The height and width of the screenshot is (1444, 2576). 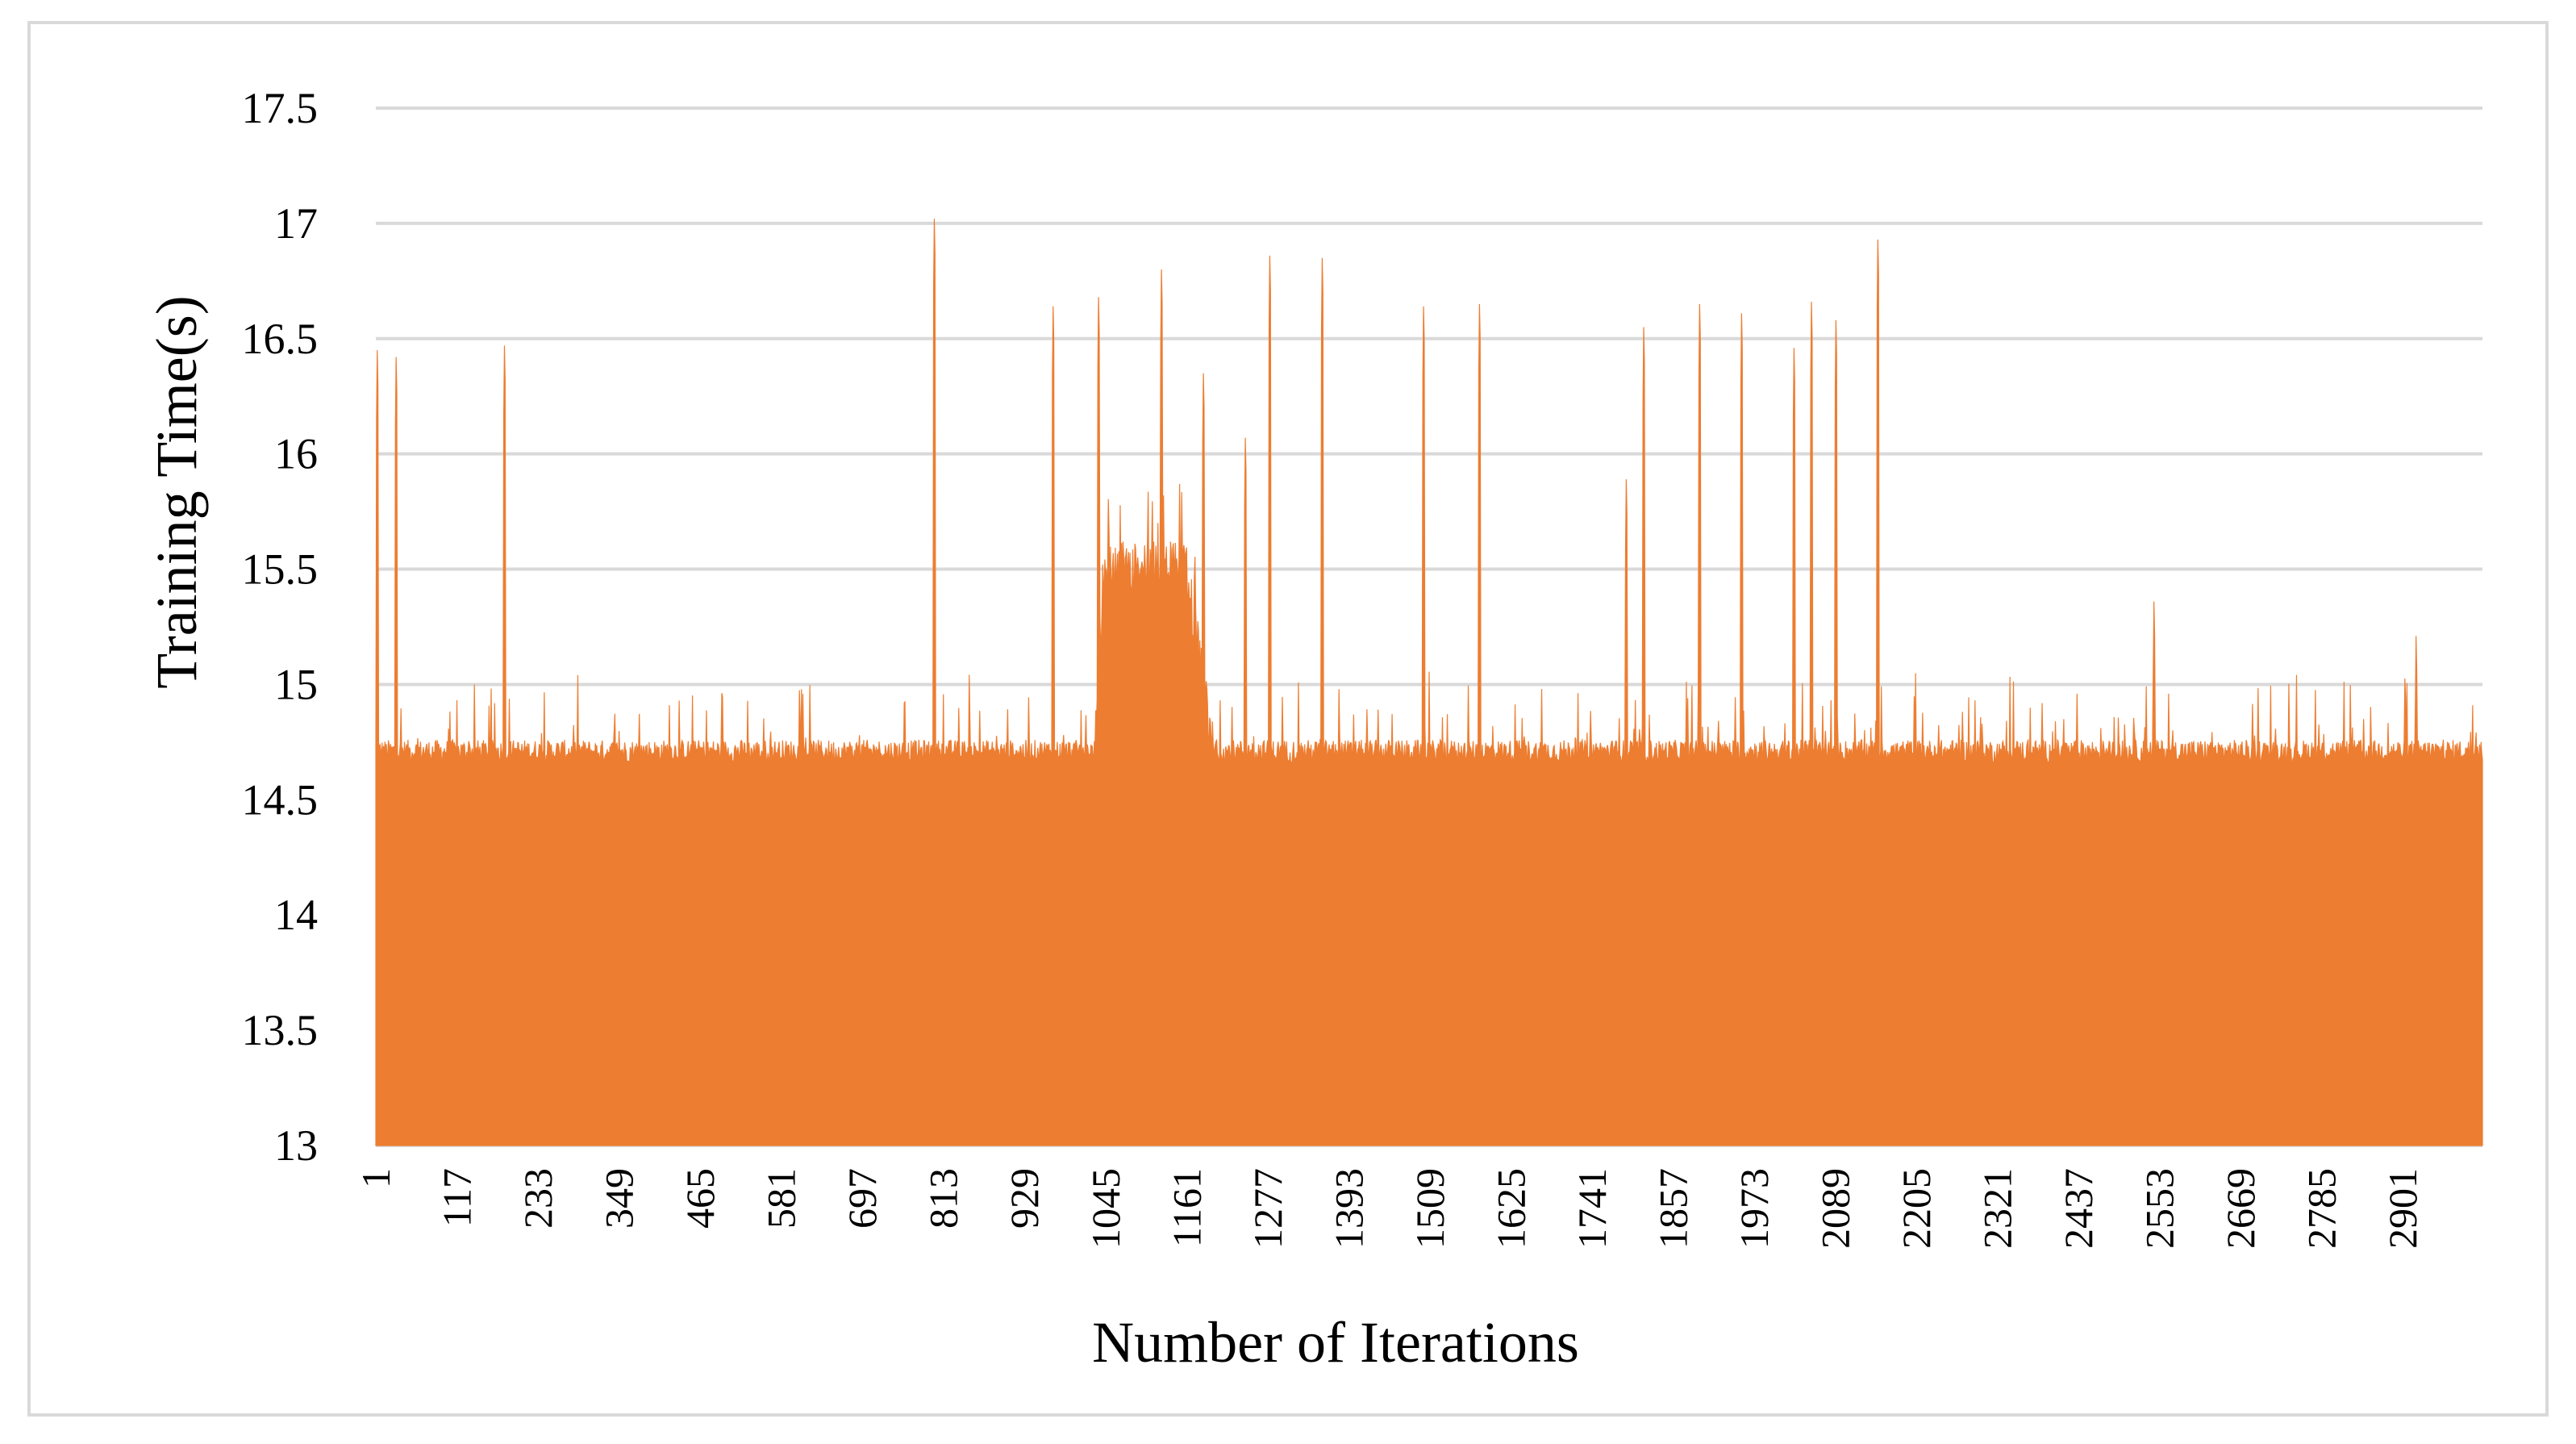 I want to click on y-tick-label: 15.5, so click(x=280, y=570).